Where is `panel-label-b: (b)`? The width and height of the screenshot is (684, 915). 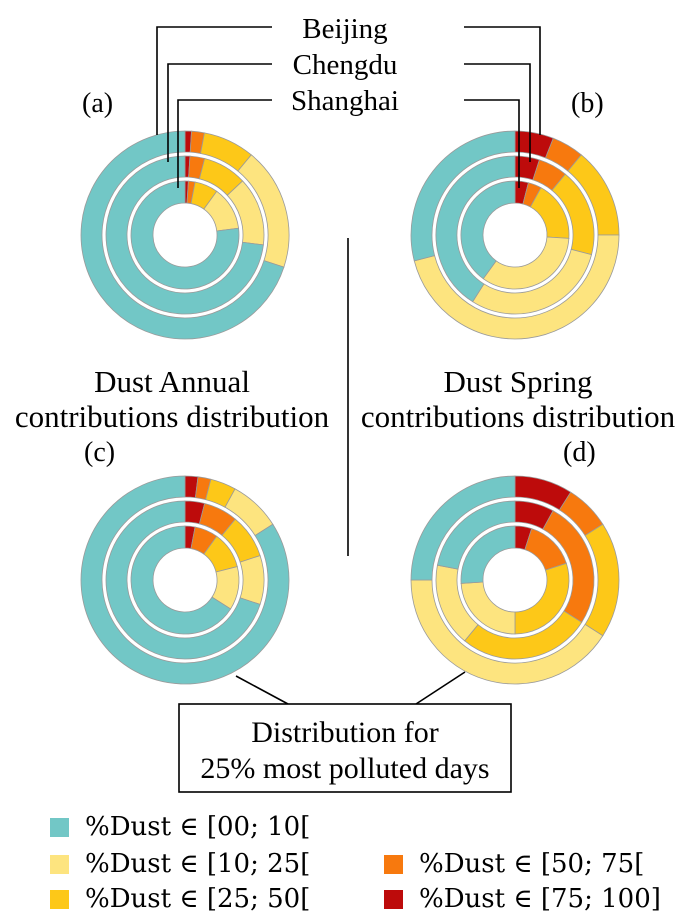
panel-label-b: (b) is located at coordinates (587, 103).